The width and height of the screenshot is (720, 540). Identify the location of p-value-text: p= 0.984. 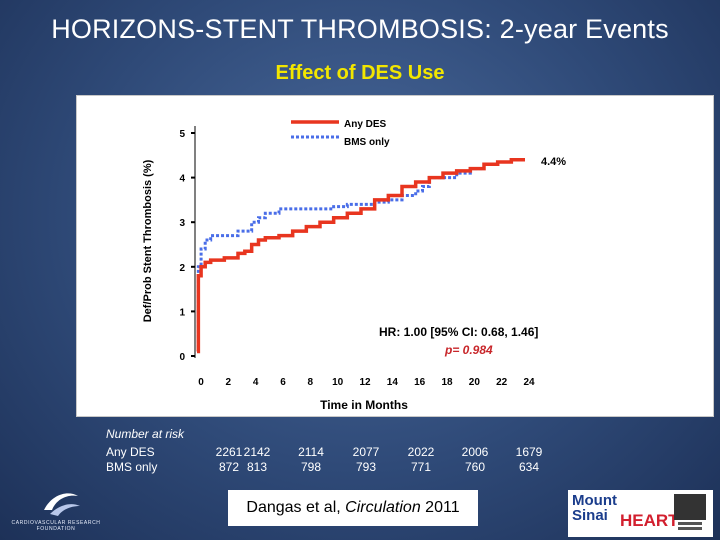
(468, 350).